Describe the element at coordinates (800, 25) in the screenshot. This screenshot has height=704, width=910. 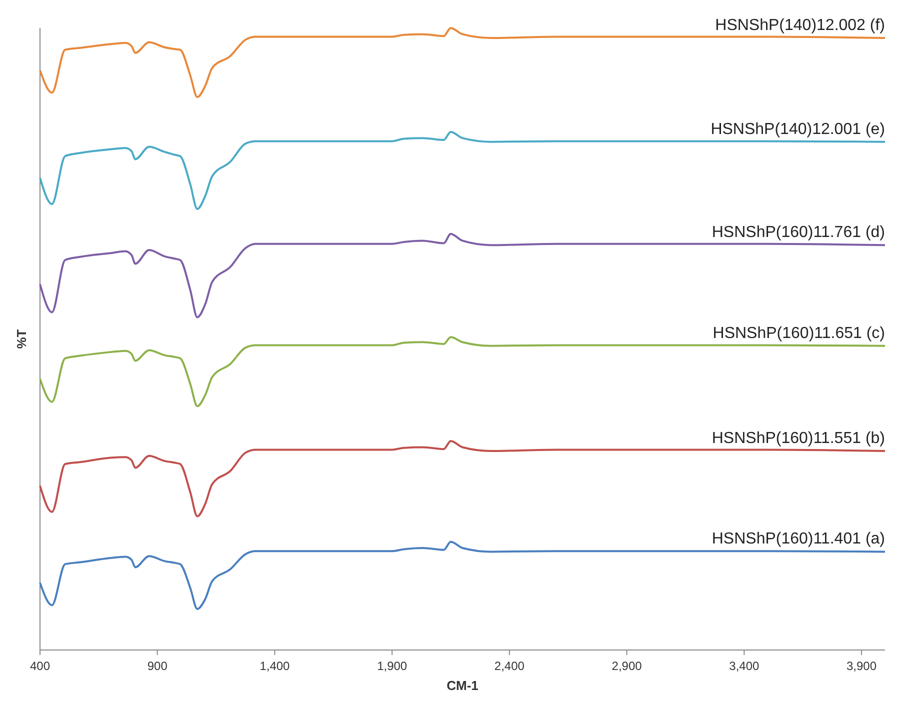
I see `series-label: HSNShP(140)12.002 (f)` at that location.